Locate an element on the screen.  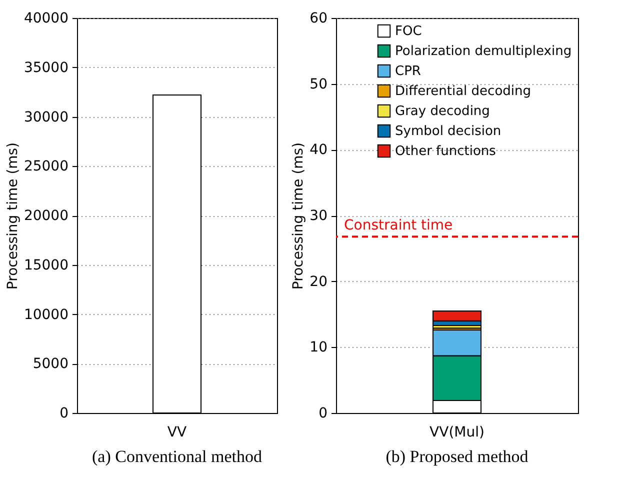
y-tick-label: 20000 is located at coordinates (46, 216).